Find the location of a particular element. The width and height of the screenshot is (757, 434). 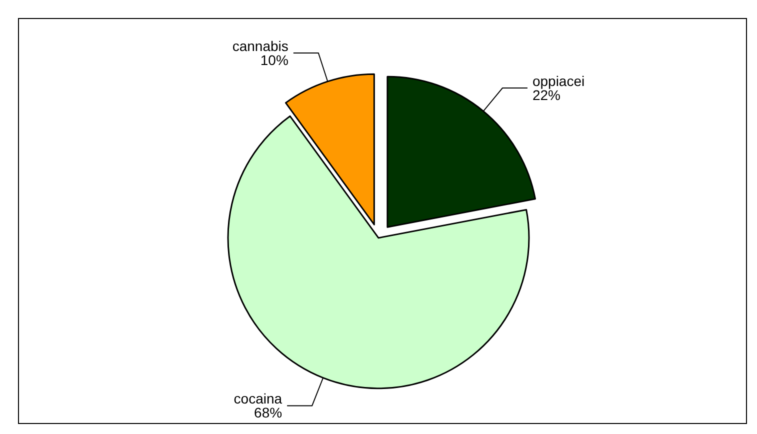

slice-label: cocaina is located at coordinates (258, 398).